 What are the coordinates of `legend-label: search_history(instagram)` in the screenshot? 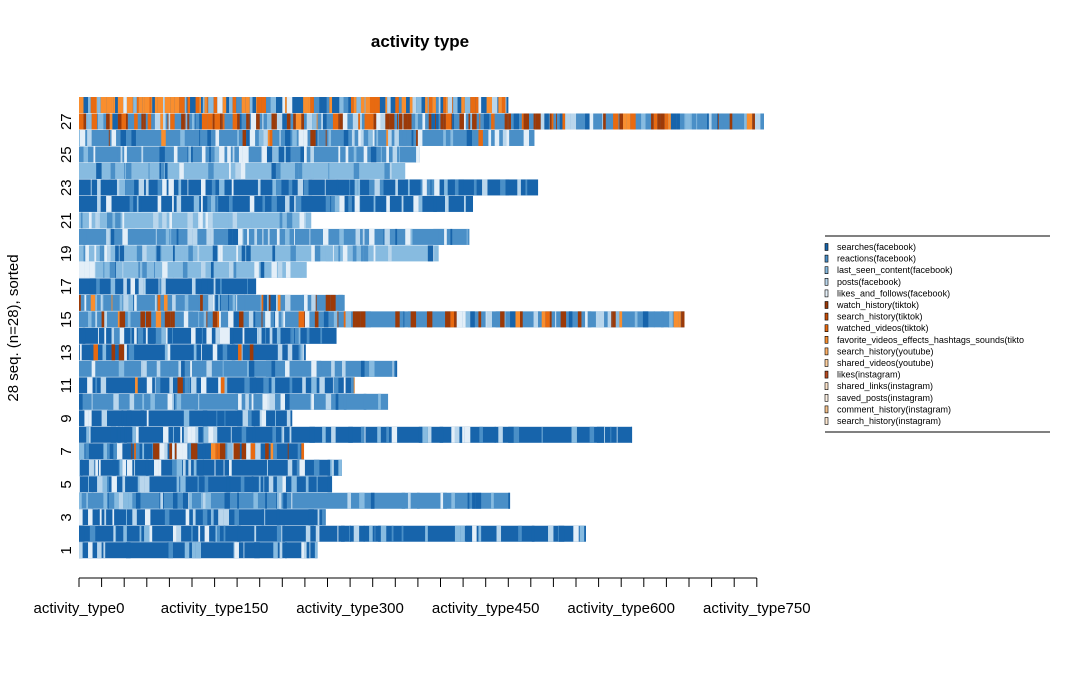 It's located at (889, 421).